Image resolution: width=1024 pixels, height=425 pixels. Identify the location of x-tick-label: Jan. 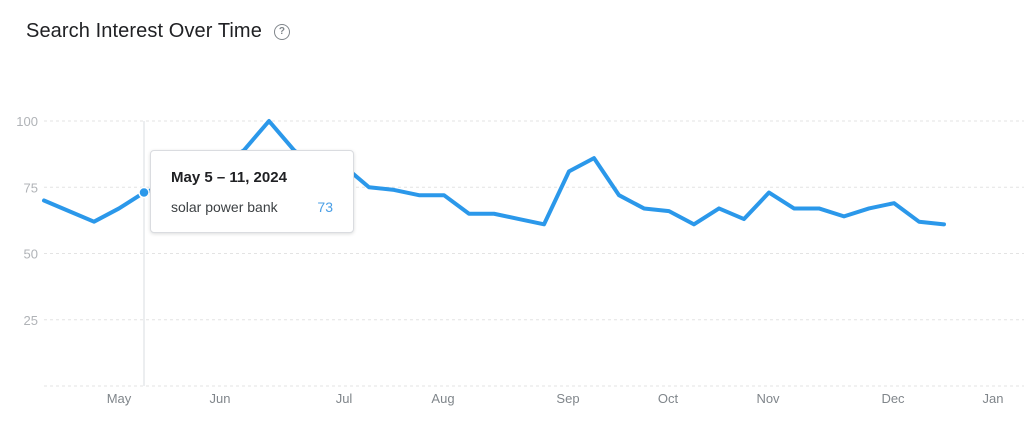
(993, 398).